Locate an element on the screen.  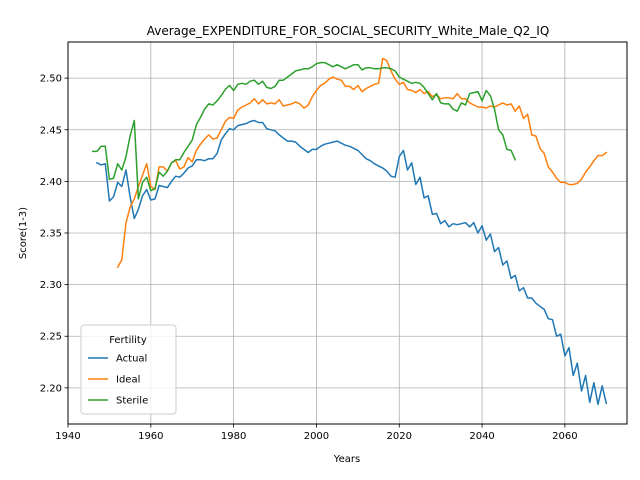
y-tick-label: 2.50 is located at coordinates (51, 79).